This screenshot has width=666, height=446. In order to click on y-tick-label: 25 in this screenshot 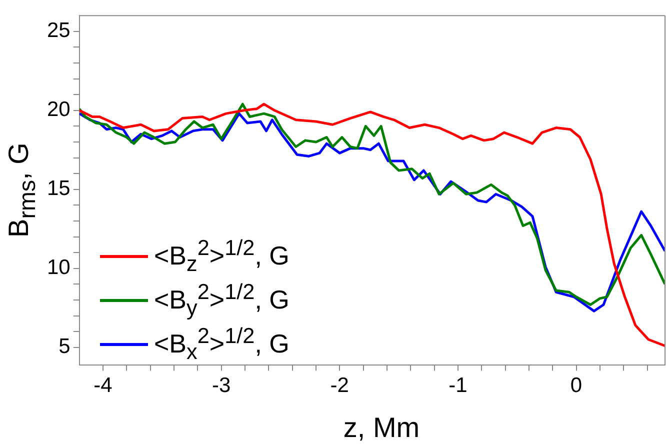, I will do `click(58, 30)`.